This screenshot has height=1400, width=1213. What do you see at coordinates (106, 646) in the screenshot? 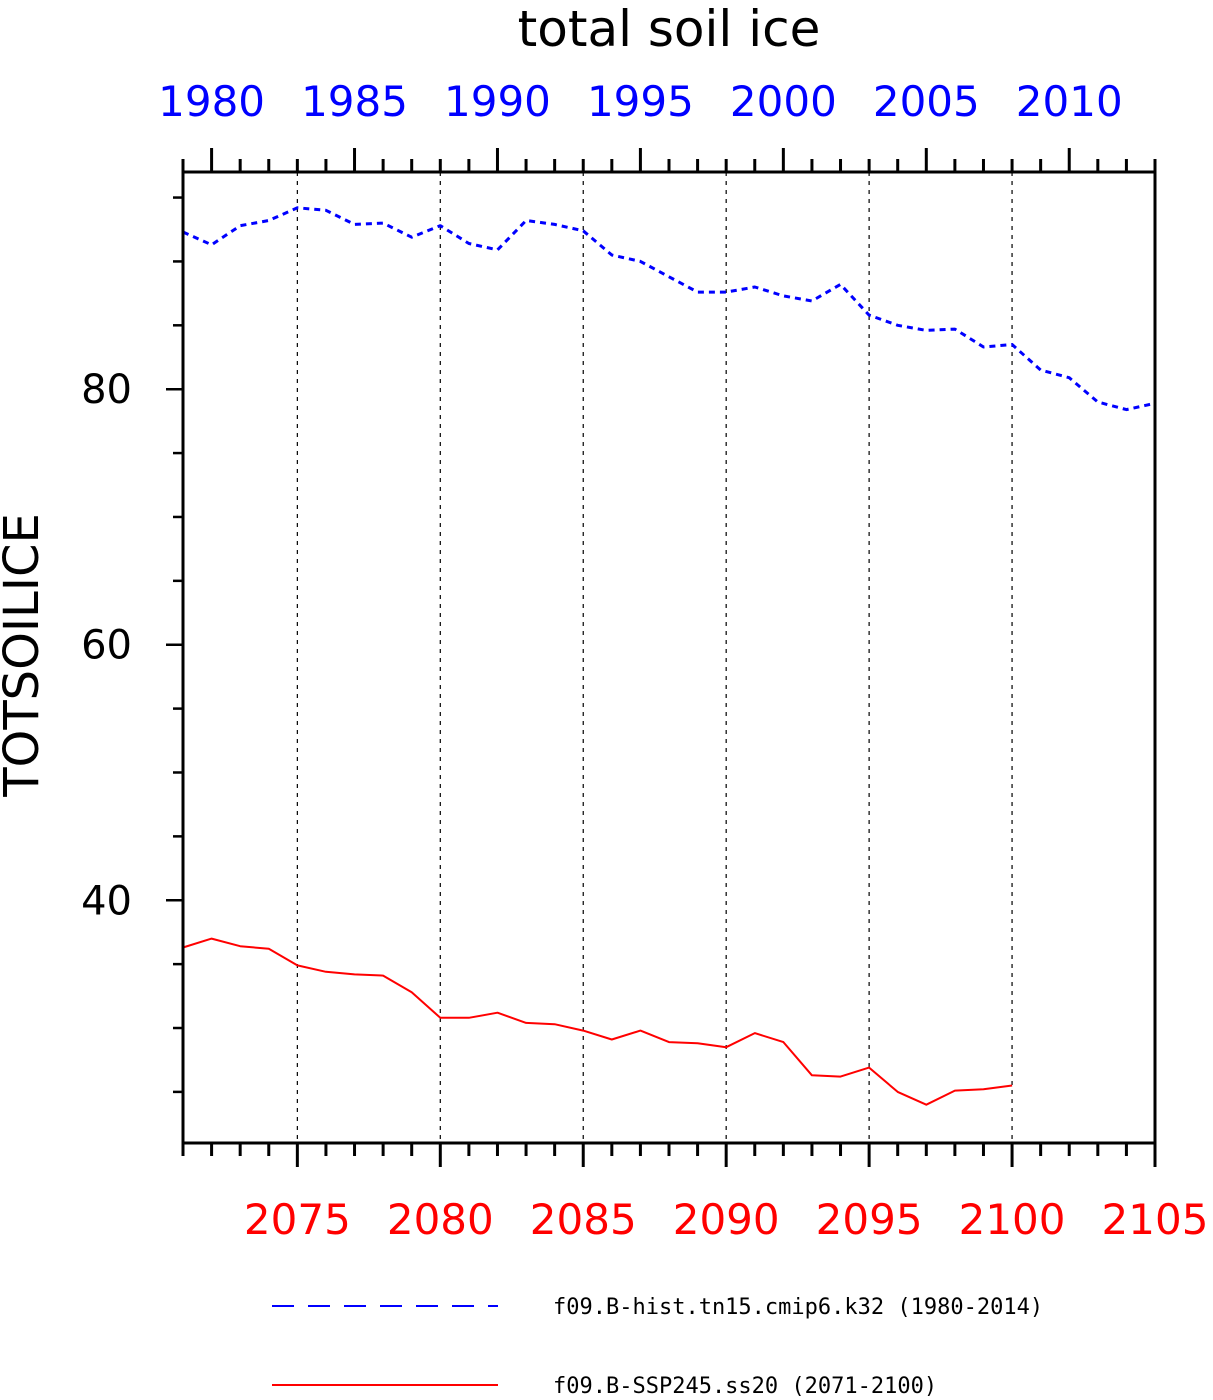
I see `y-tick-label: 60` at bounding box center [106, 646].